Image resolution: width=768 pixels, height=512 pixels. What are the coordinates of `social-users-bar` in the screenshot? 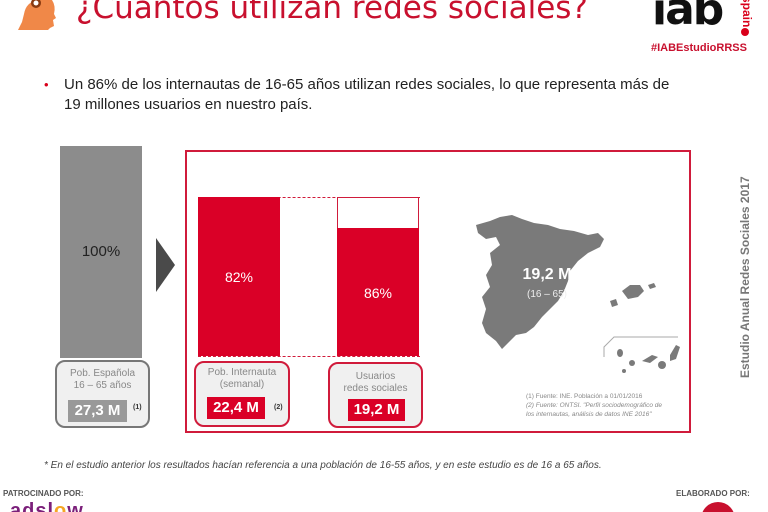 It's located at (378, 292).